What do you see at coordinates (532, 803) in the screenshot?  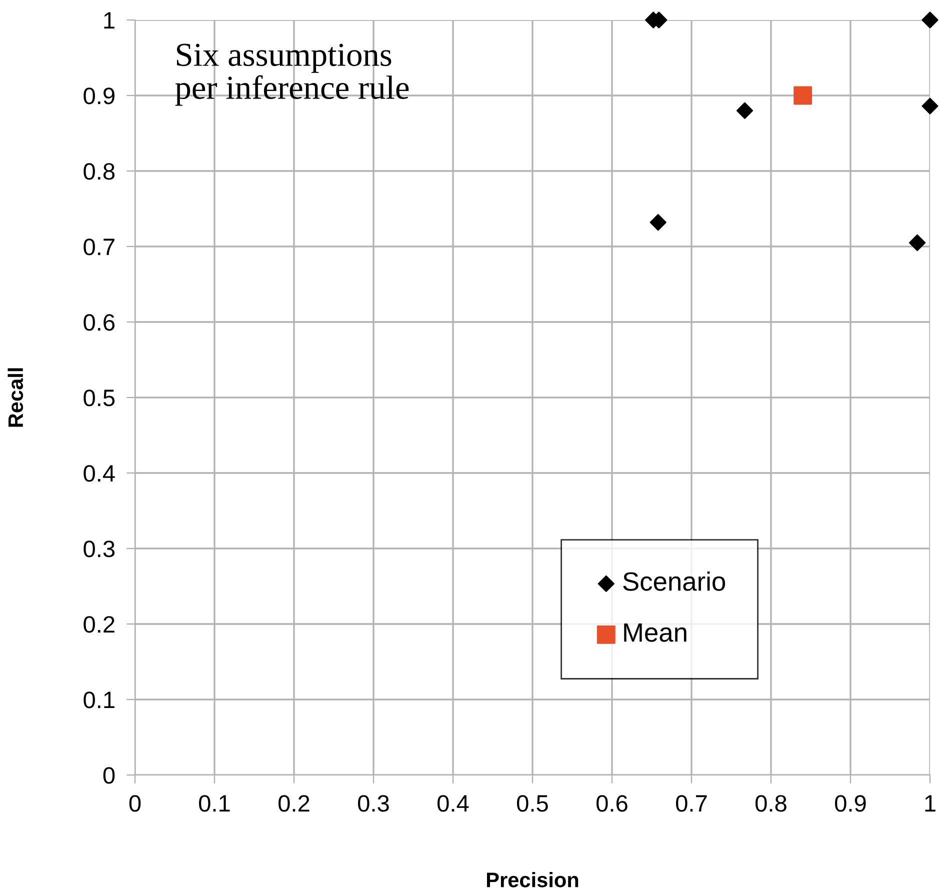 I see `x-tick-label: 0.5` at bounding box center [532, 803].